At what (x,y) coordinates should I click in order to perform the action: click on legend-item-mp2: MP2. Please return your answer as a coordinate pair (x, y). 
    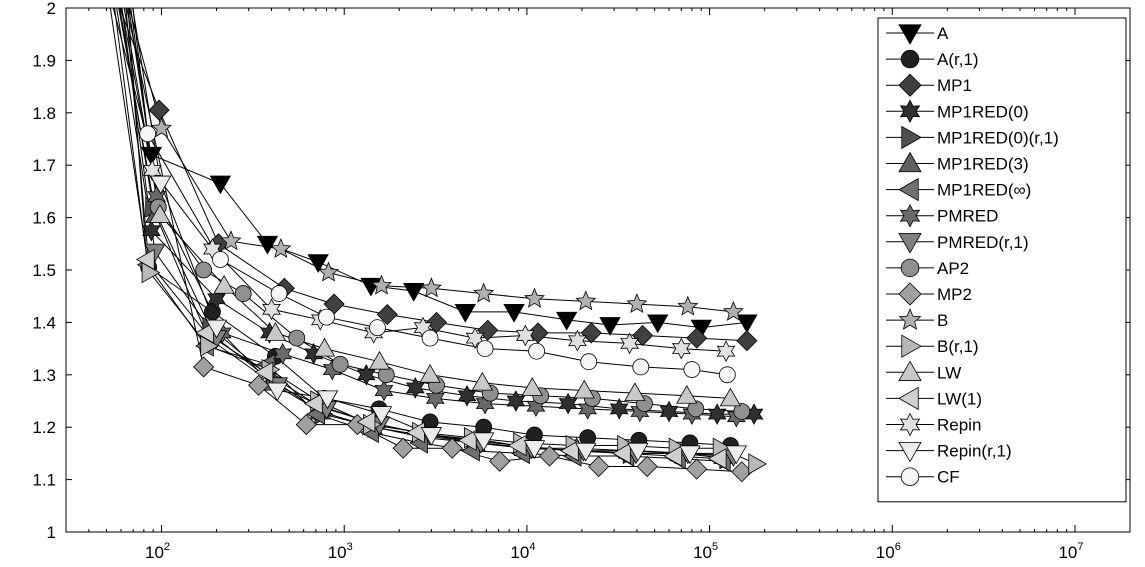
    Looking at the image, I should click on (929, 294).